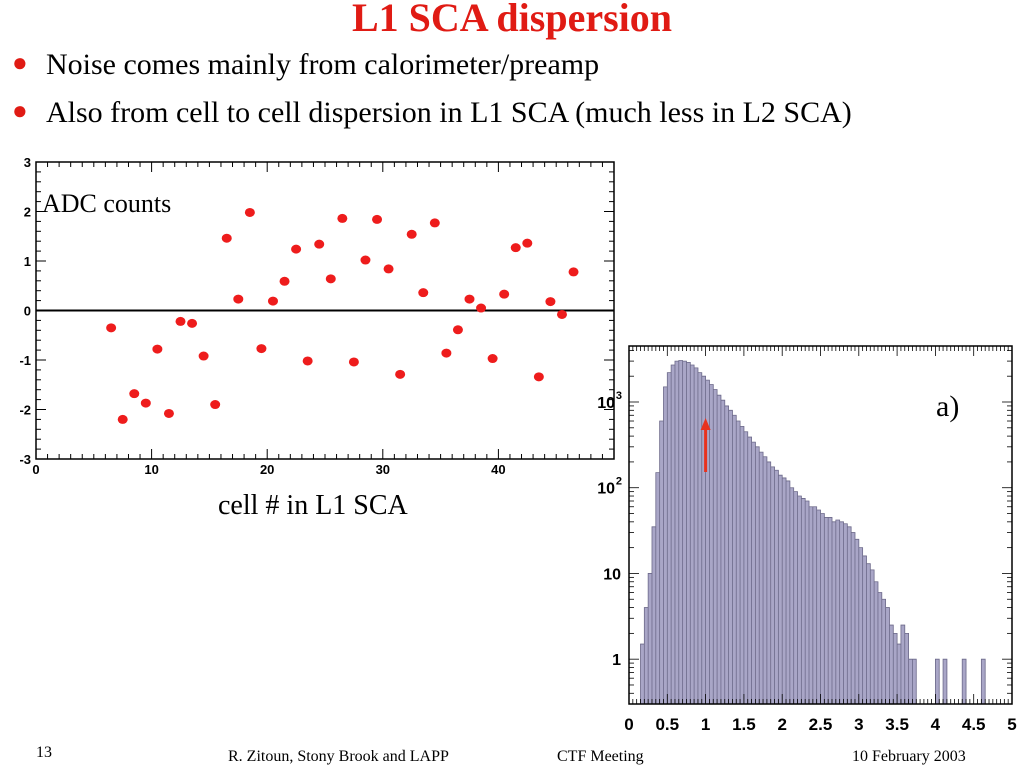 The width and height of the screenshot is (1024, 768). What do you see at coordinates (338, 756) in the screenshot?
I see `footer-author: R. Zitoun, Stony Brook and LAPP` at bounding box center [338, 756].